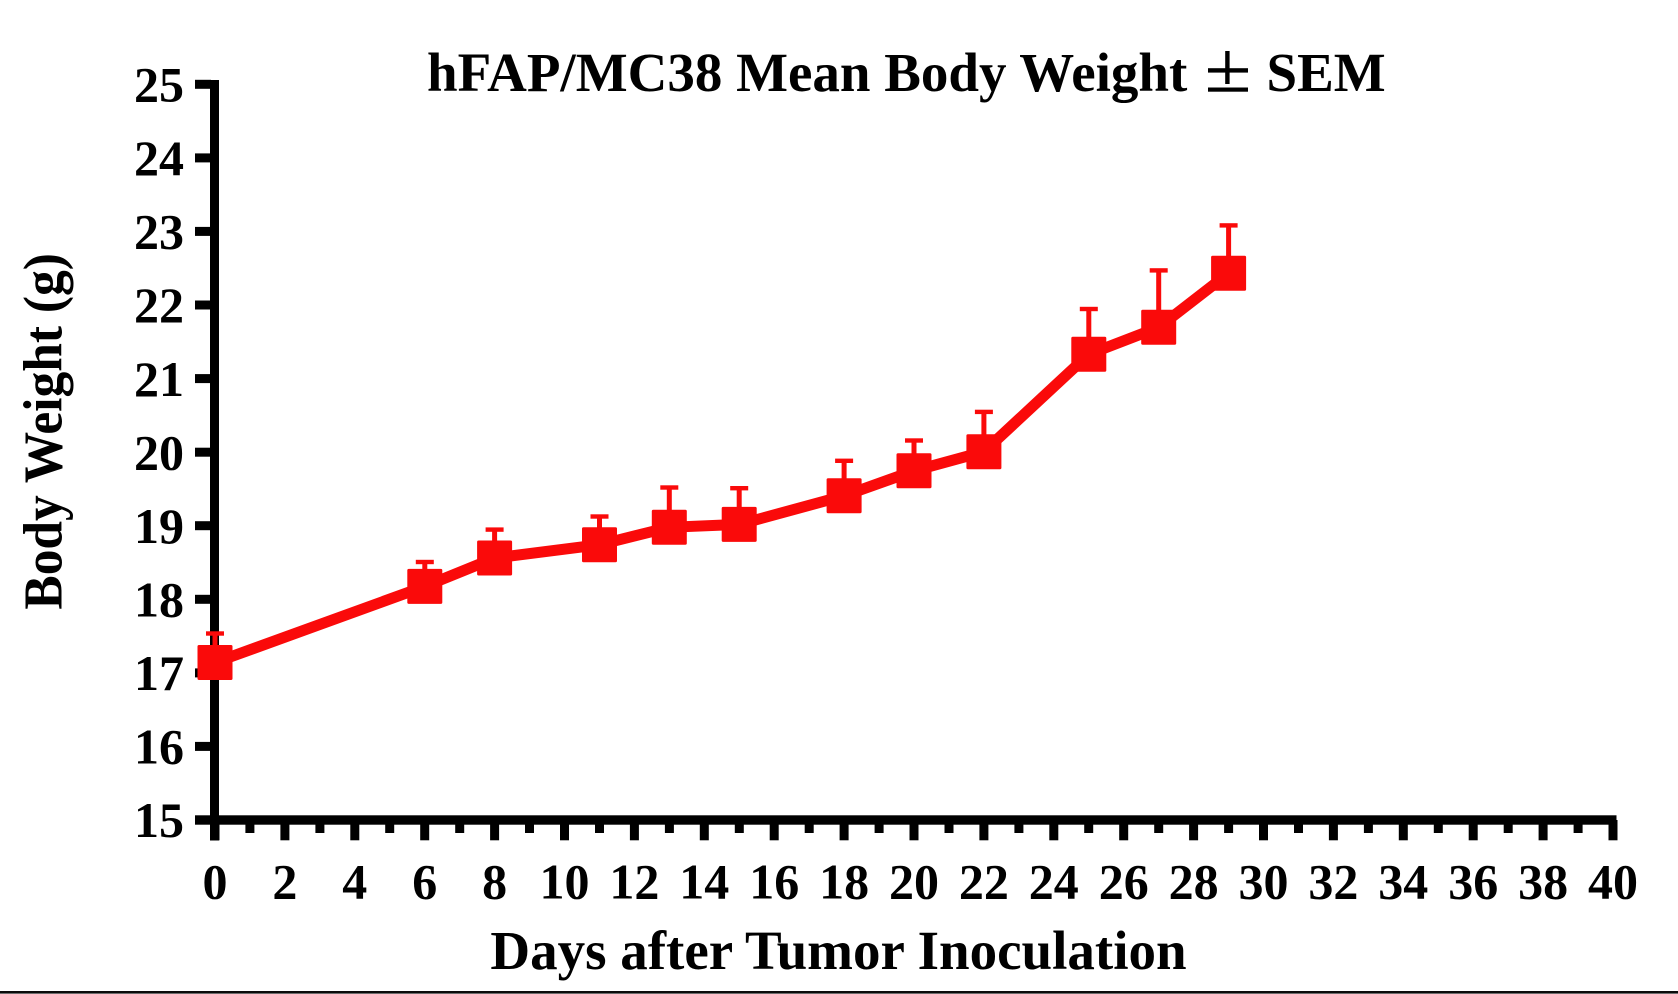 The width and height of the screenshot is (1678, 994). What do you see at coordinates (159, 673) in the screenshot?
I see `svg-text: 17` at bounding box center [159, 673].